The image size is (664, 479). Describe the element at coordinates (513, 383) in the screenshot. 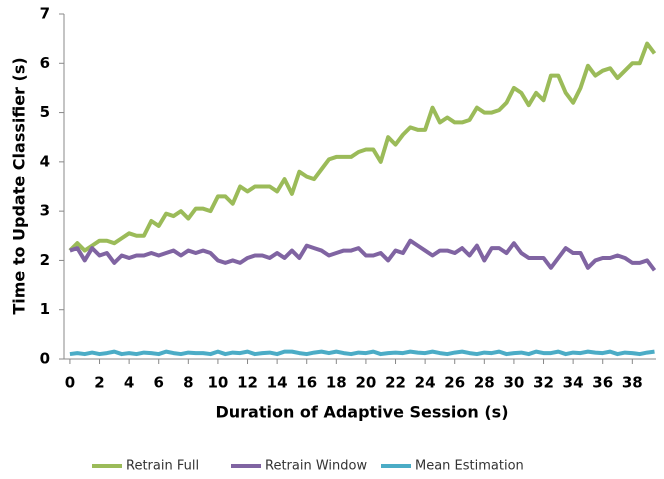

I see `x-tick-label: 30` at that location.